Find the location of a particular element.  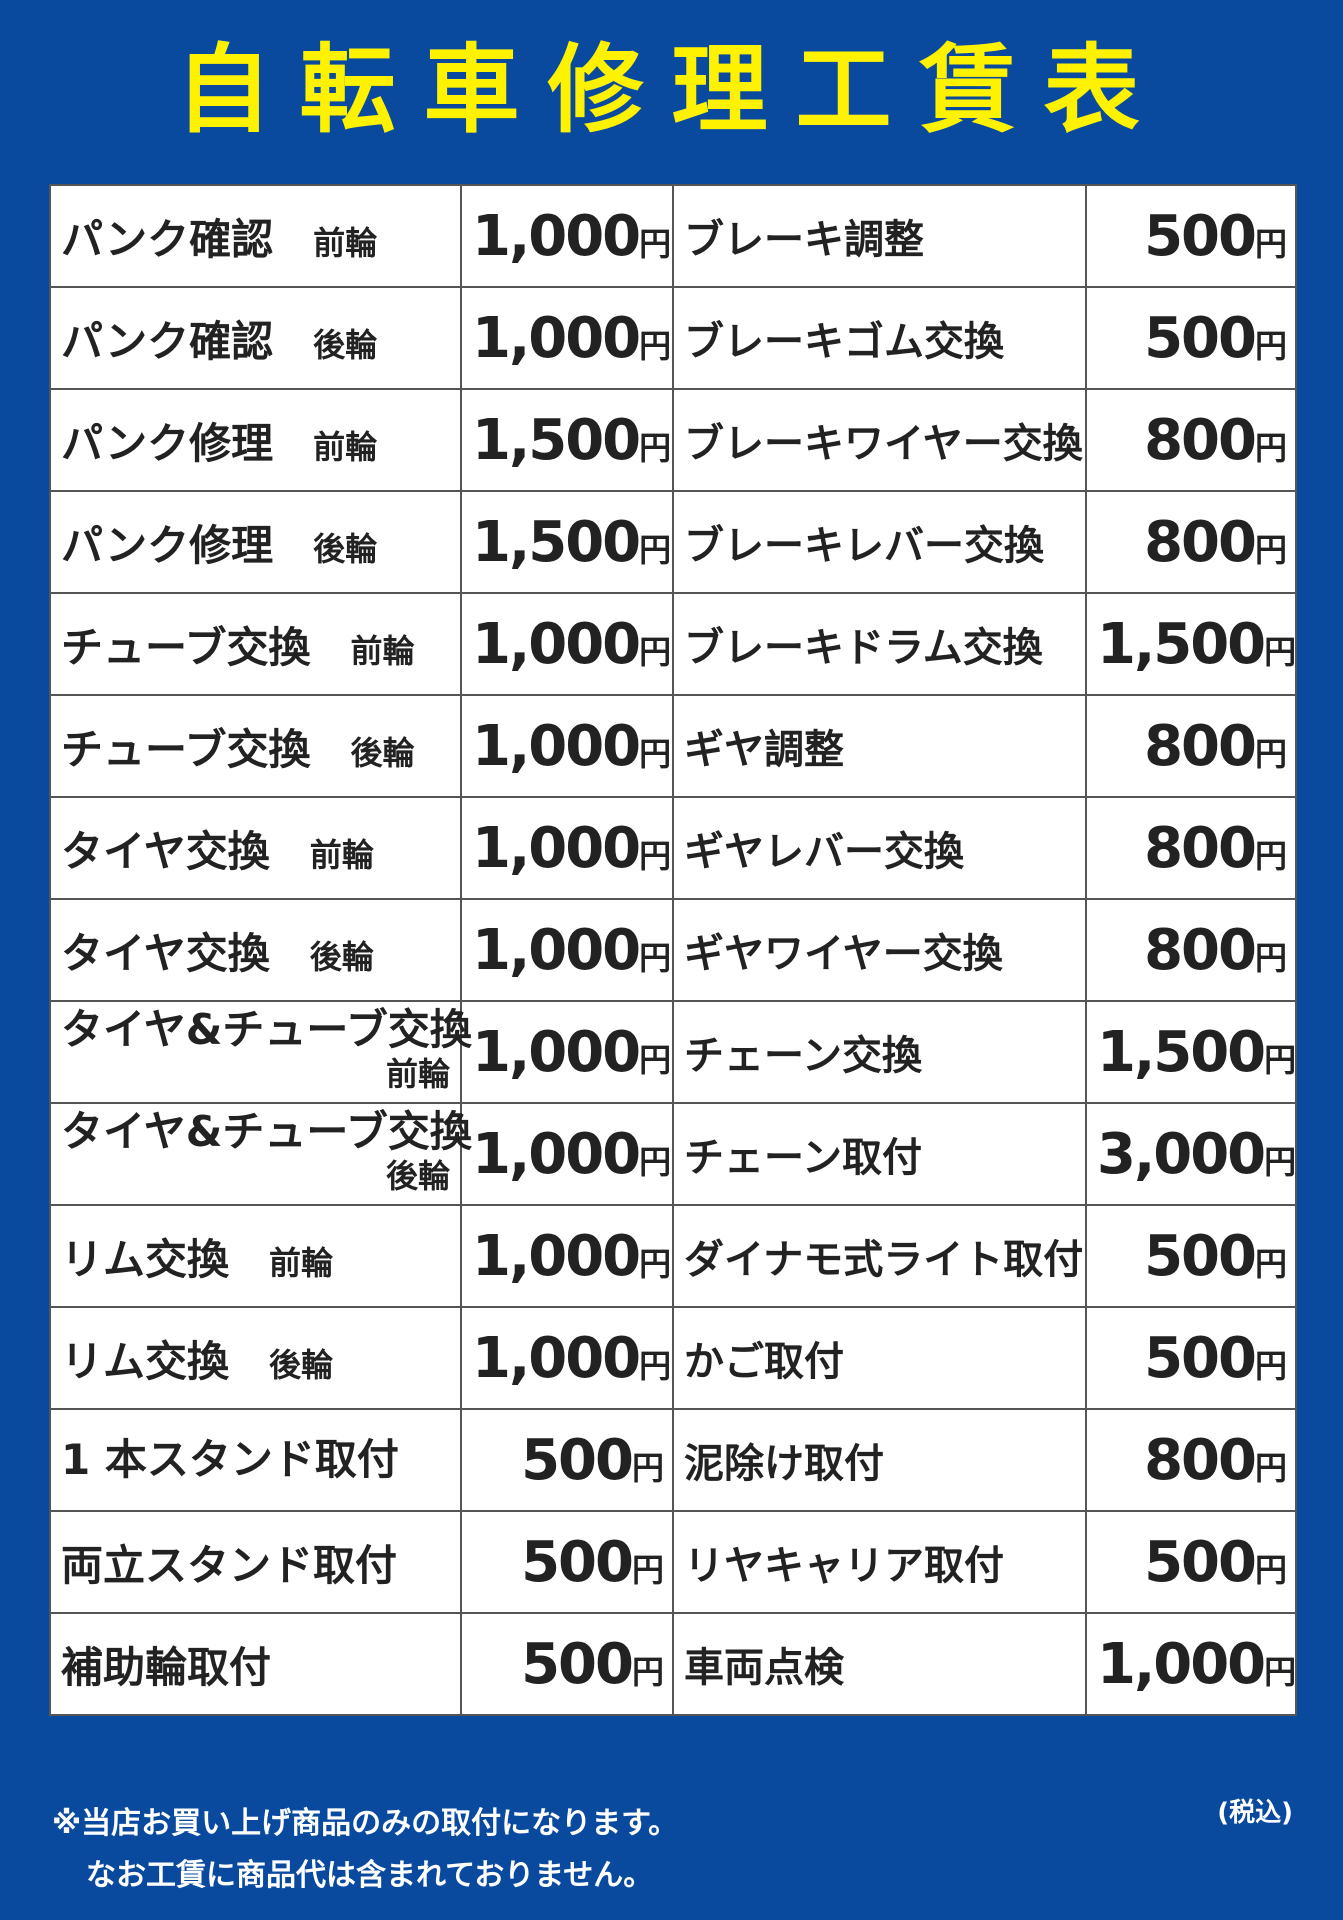

table-row: 1 本スタンド取付 500円 泥除け取付 800円 is located at coordinates (673, 1460).